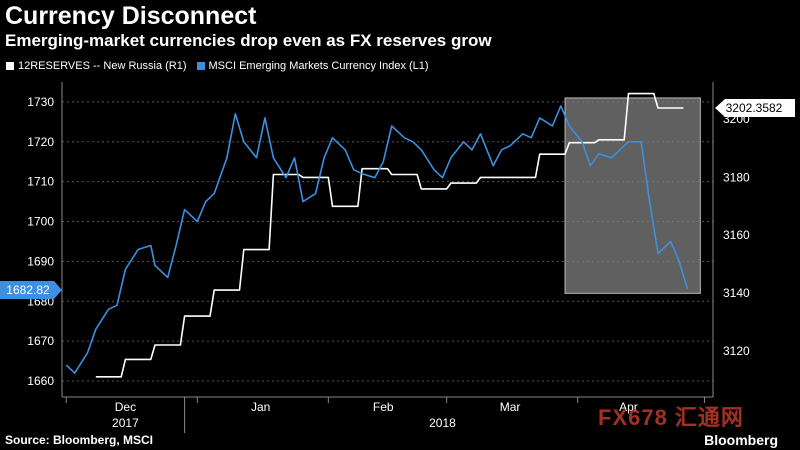 Image resolution: width=800 pixels, height=450 pixels. I want to click on left-tick-label: 1690, so click(40, 261).